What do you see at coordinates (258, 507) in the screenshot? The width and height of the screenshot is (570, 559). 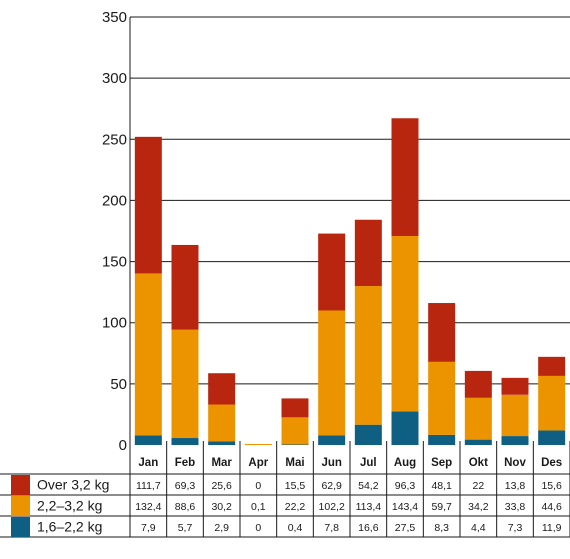 I see `table-cell-value: 0,1` at bounding box center [258, 507].